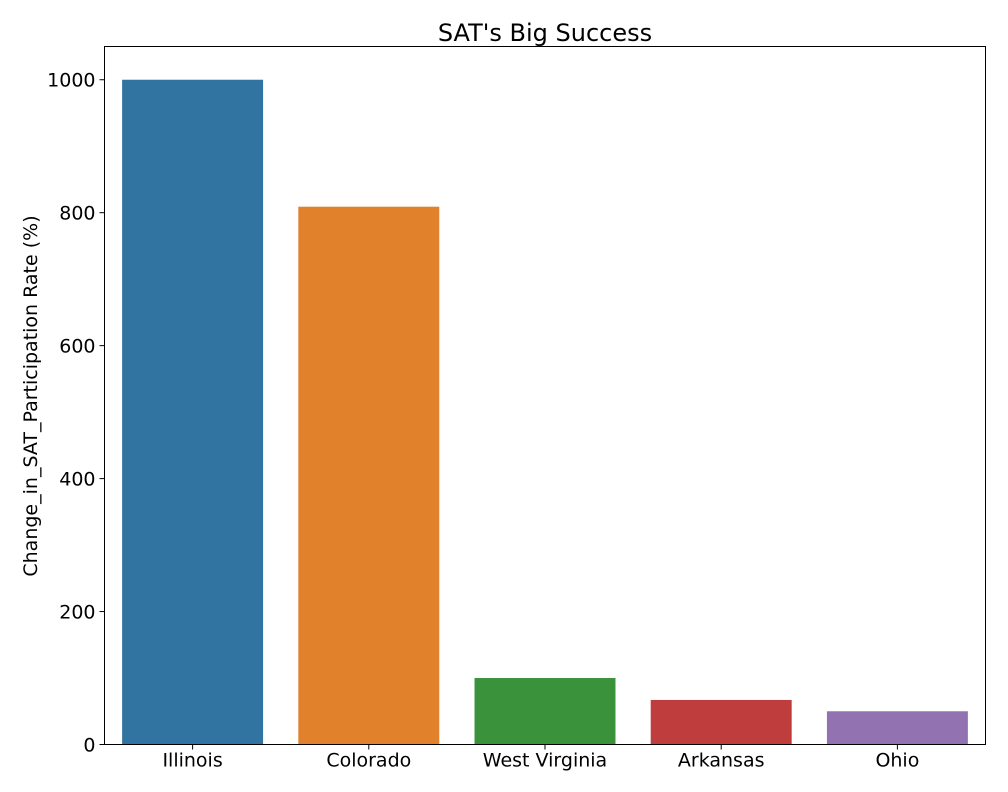 The width and height of the screenshot is (1008, 792). Describe the element at coordinates (897, 761) in the screenshot. I see `x-tick-label: Ohio` at that location.